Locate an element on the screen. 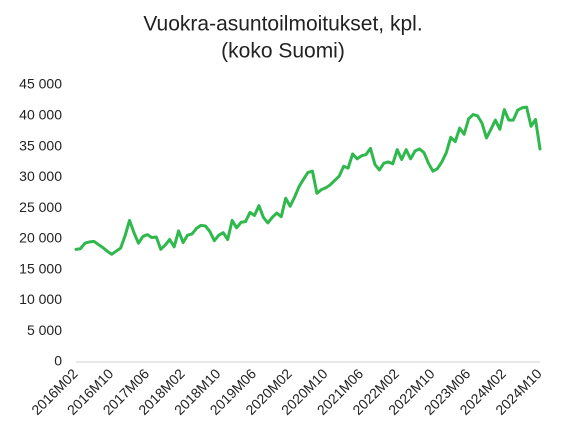  chart-title: Vuokra-asuntoilmoitukset, kpl. is located at coordinates (282, 24).